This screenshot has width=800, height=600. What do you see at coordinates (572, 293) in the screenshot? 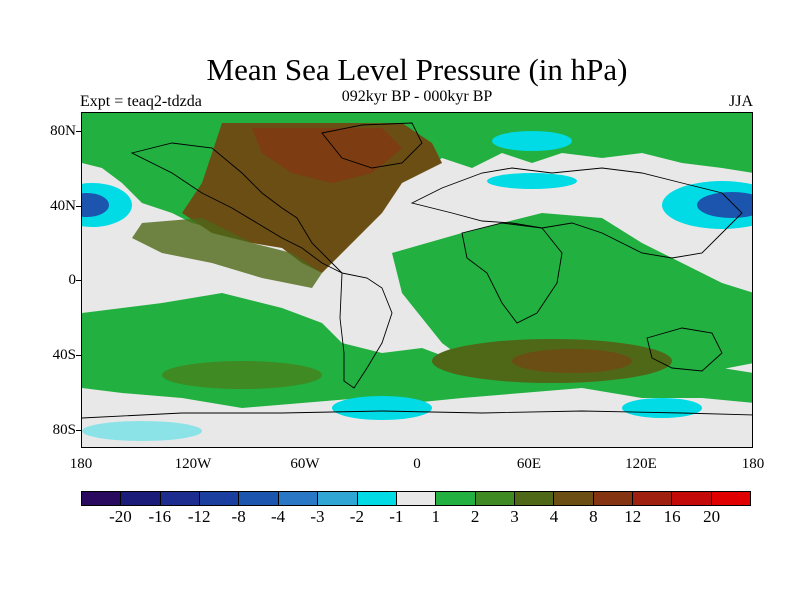
I see `tropical-green-region` at bounding box center [572, 293].